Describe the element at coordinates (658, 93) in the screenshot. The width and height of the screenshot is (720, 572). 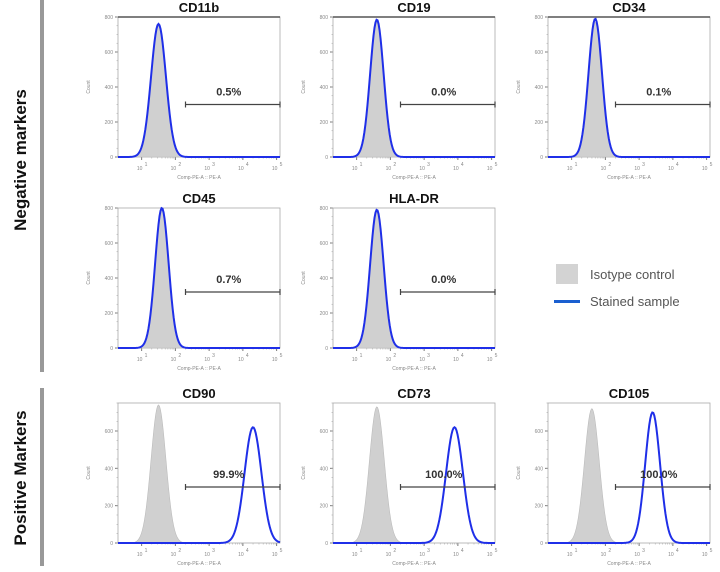
I see `gate-percentage: 0.1%` at that location.